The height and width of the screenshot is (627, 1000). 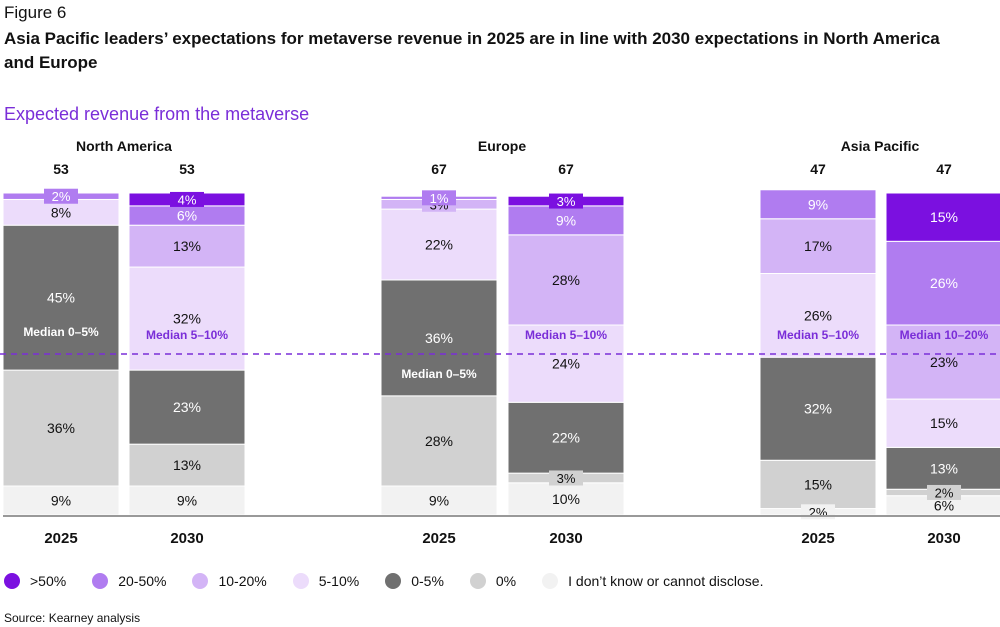 What do you see at coordinates (35, 12) in the screenshot?
I see `figure-label: Figure 6` at bounding box center [35, 12].